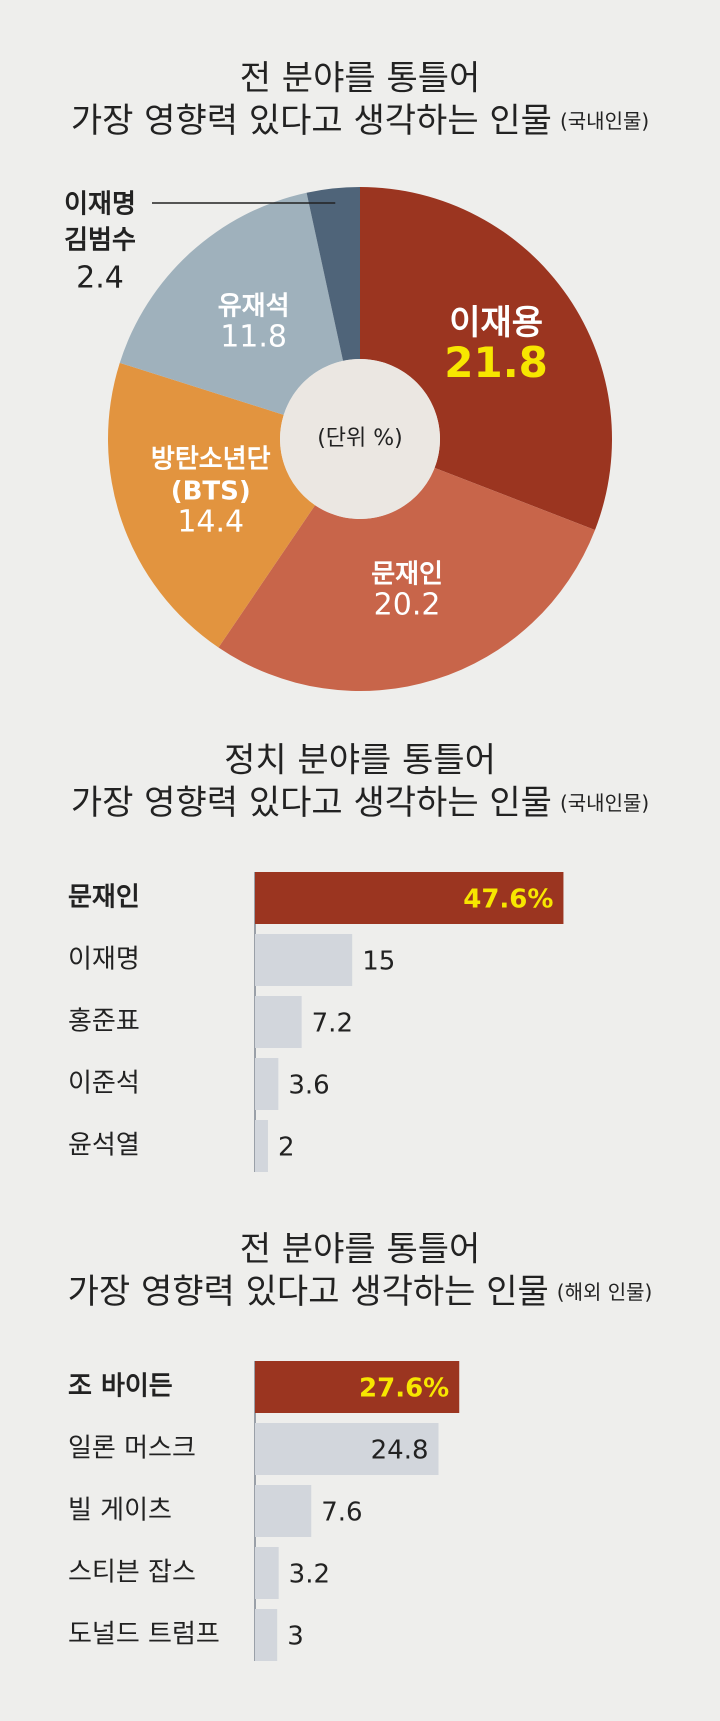 This screenshot has width=720, height=1721. Describe the element at coordinates (100, 205) in the screenshot. I see `pie-label: 이재명` at that location.